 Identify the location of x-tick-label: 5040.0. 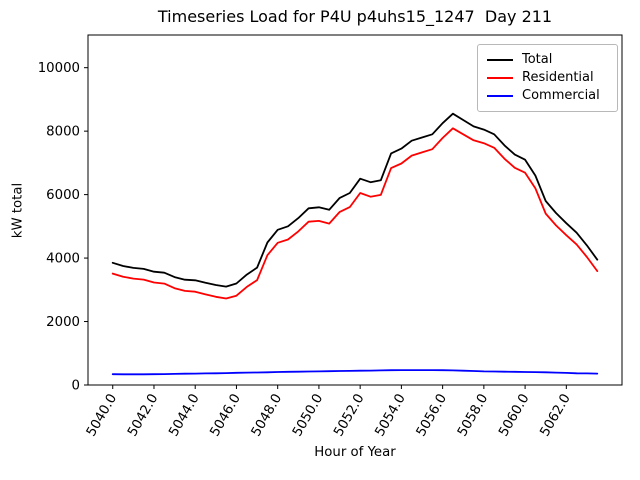
(102, 416).